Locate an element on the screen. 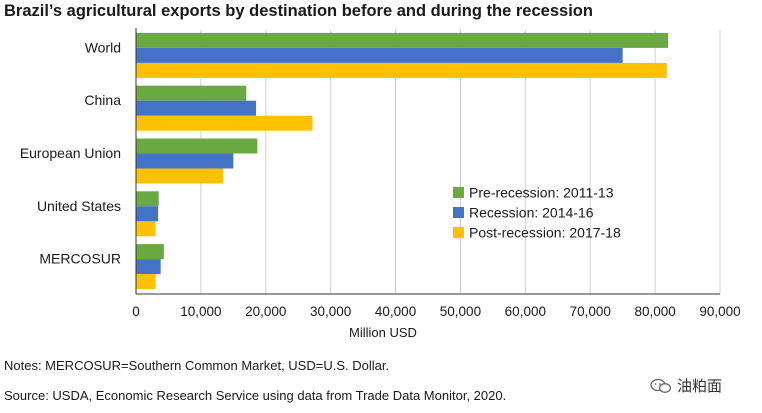 This screenshot has height=413, width=762. category-label: United States is located at coordinates (79, 206).